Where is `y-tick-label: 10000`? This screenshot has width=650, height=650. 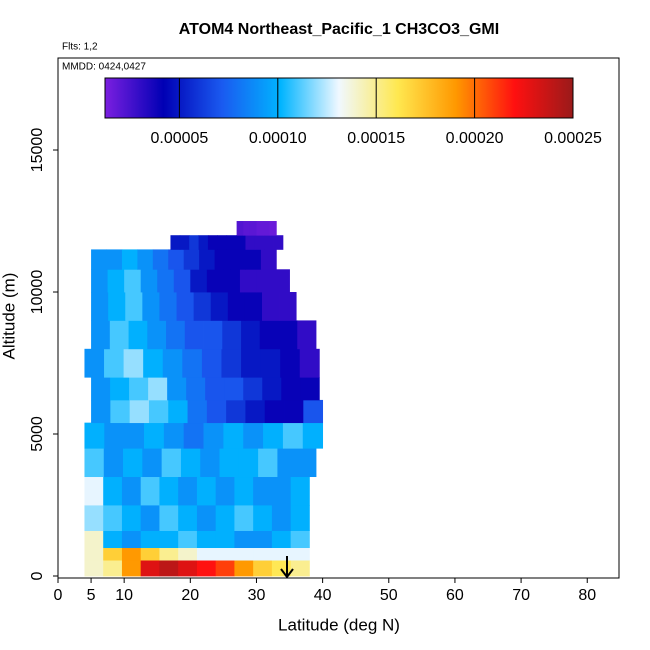 y-tick-label: 10000 is located at coordinates (37, 292).